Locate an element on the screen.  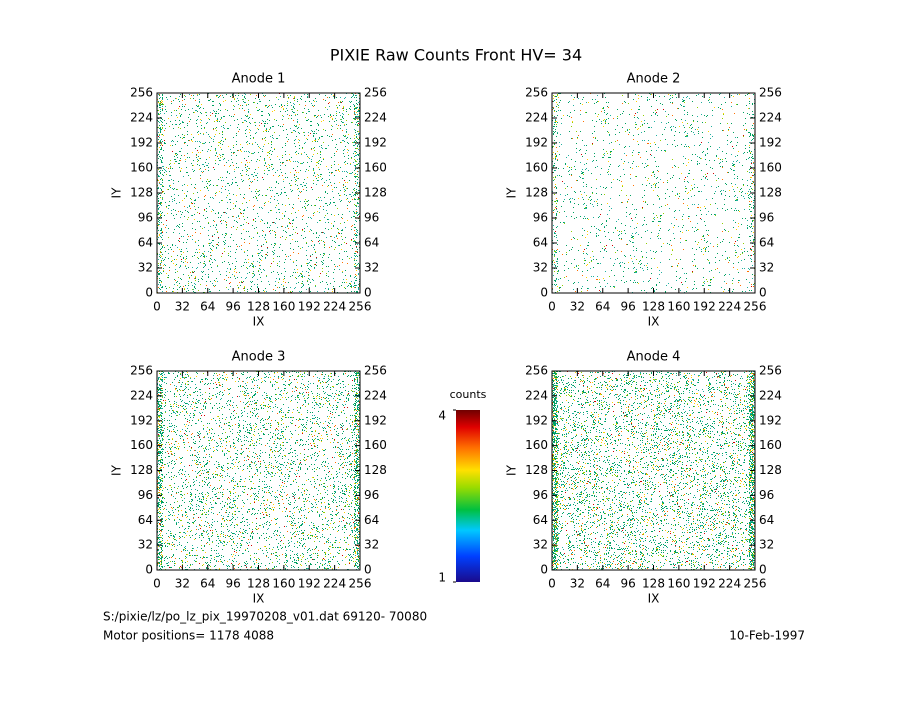
motor-note: Motor positions= 1178 4088 is located at coordinates (188, 636).